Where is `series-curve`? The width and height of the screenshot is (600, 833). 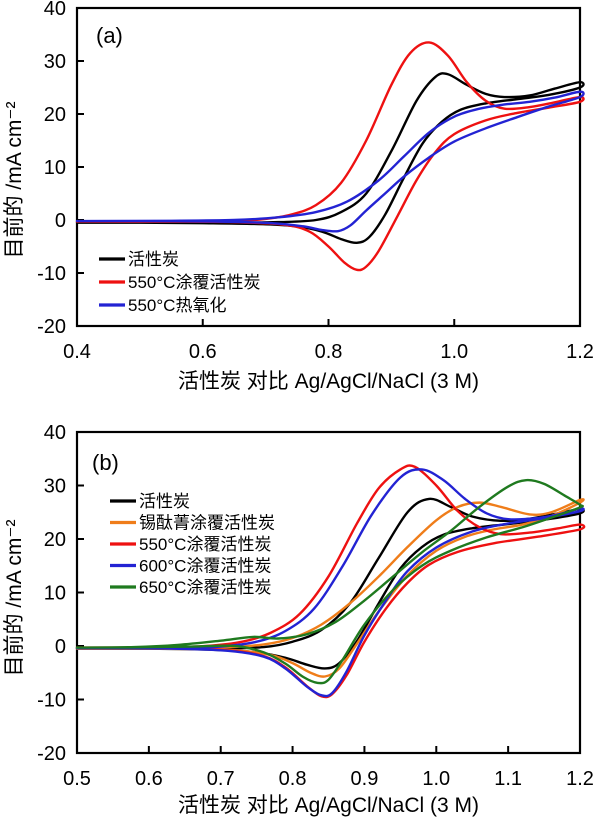
series-curve is located at coordinates (330, 161).